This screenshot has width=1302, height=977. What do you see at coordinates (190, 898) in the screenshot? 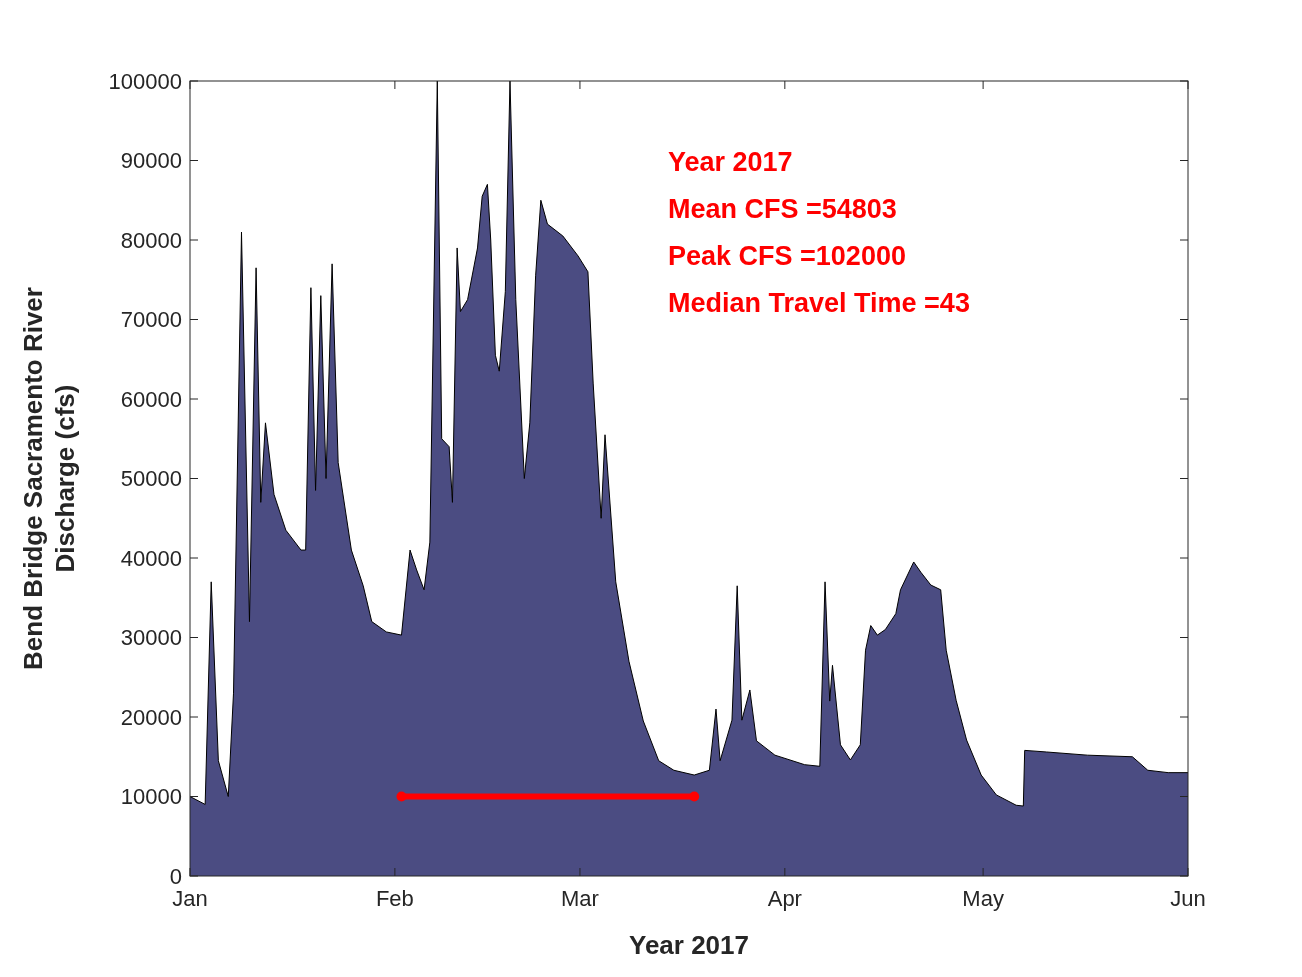
I see `x-tick-label: Jan` at bounding box center [190, 898].